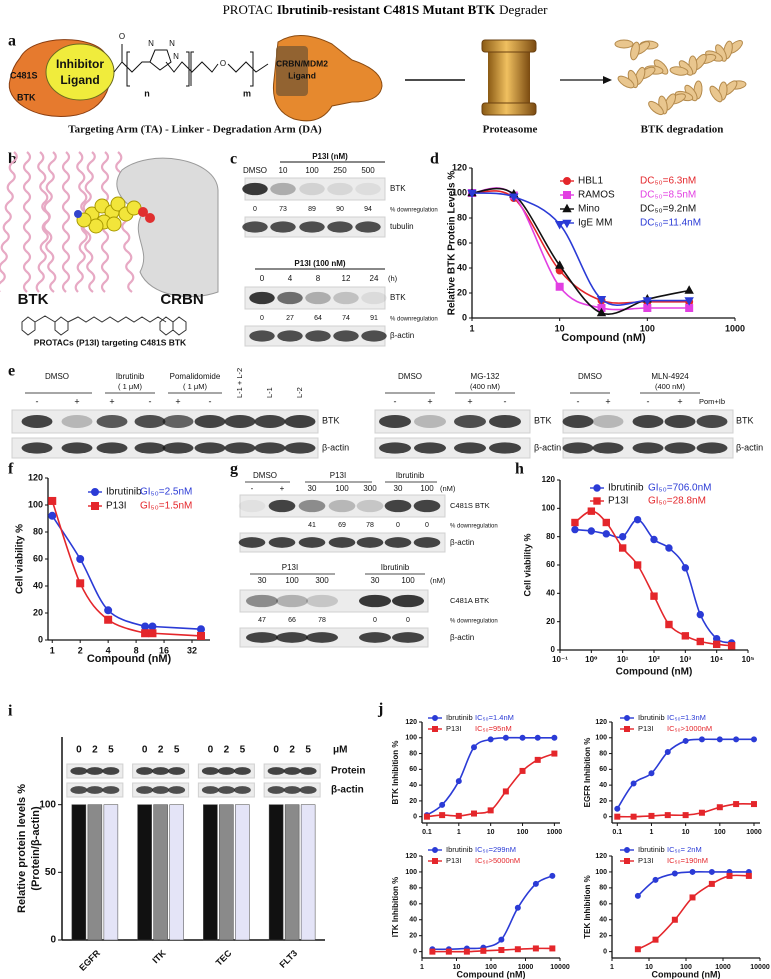 The height and width of the screenshot is (979, 771). Describe the element at coordinates (607, 401) in the screenshot. I see `label: +` at that location.